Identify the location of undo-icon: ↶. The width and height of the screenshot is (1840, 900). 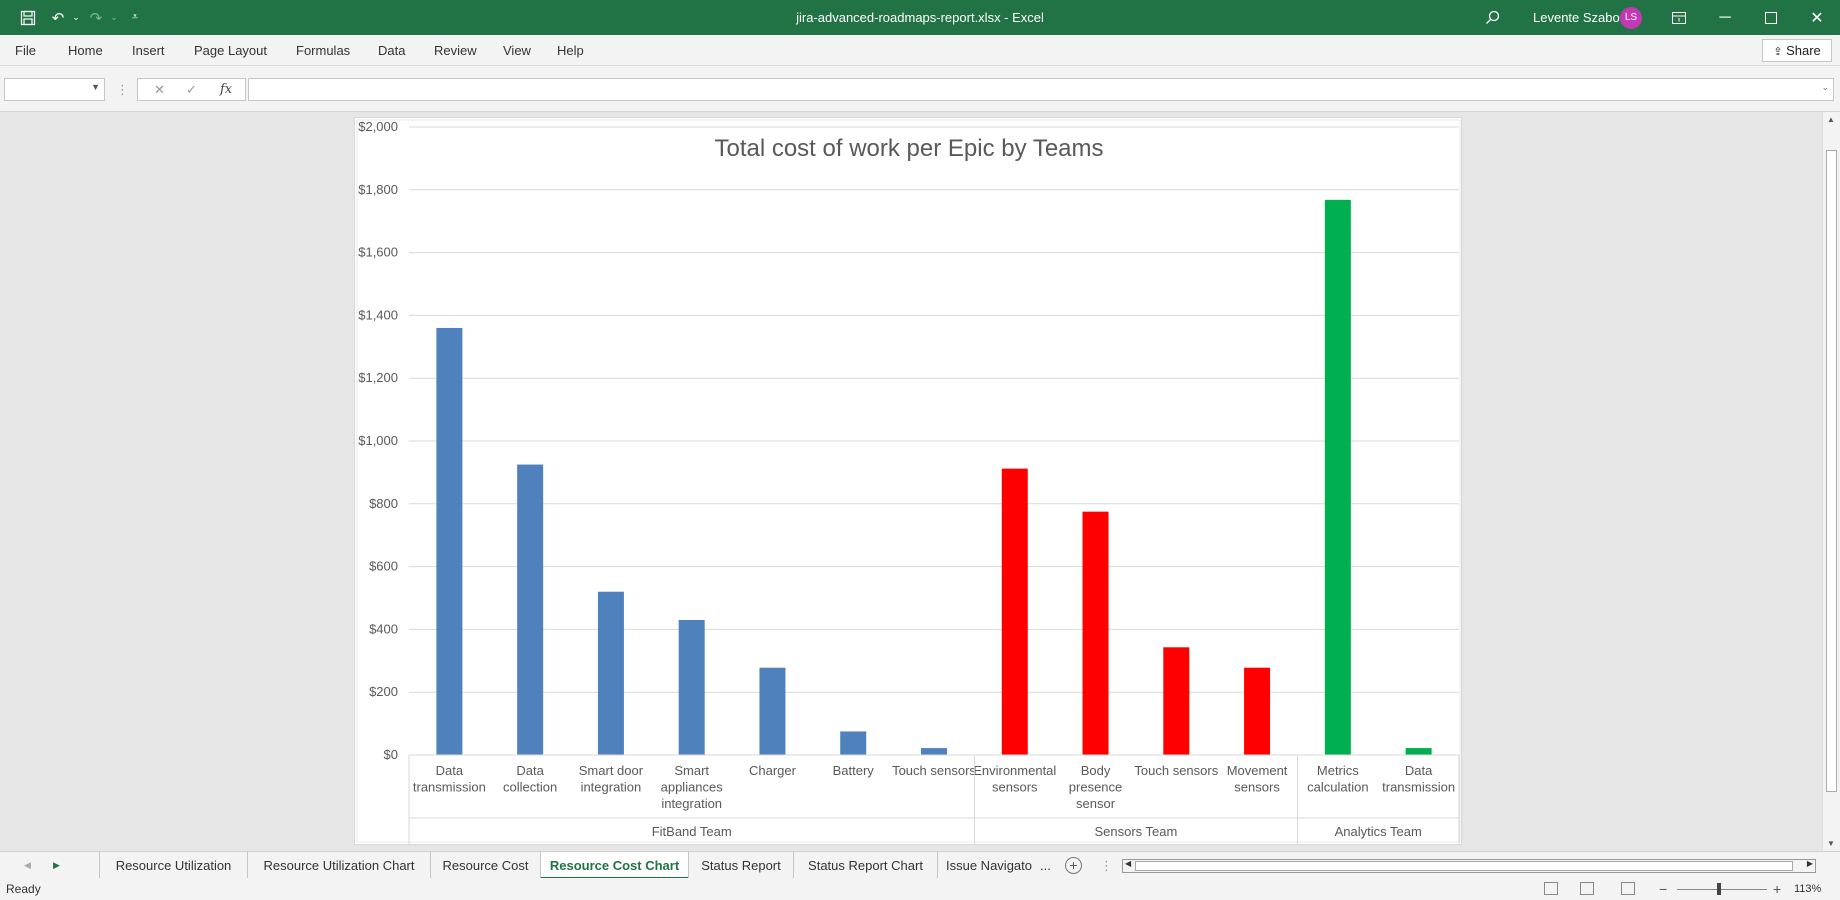
(58, 18).